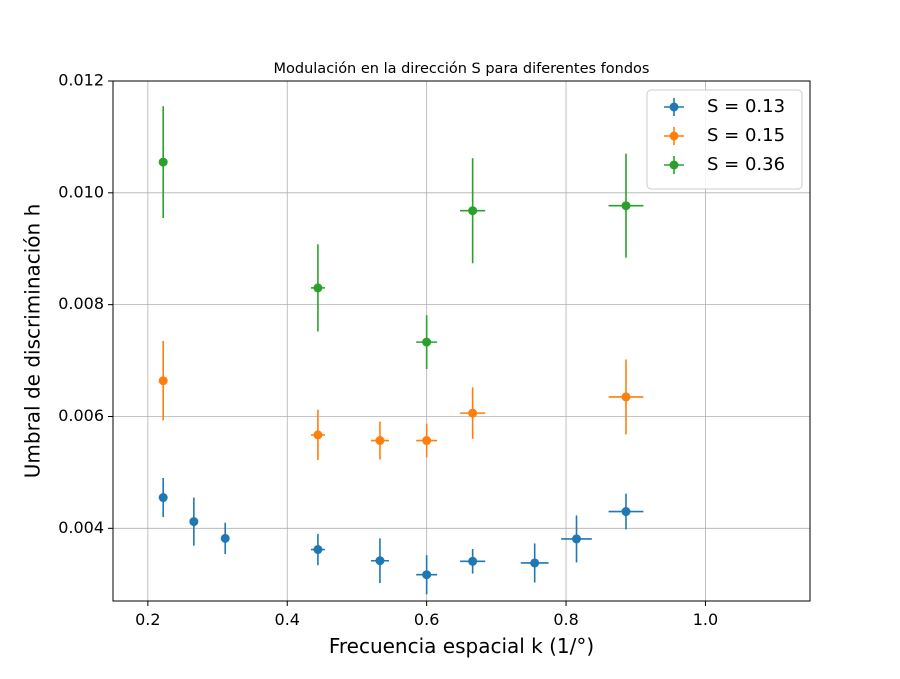 This screenshot has width=900, height=679. I want to click on y-tick-label: 0.004, so click(81, 527).